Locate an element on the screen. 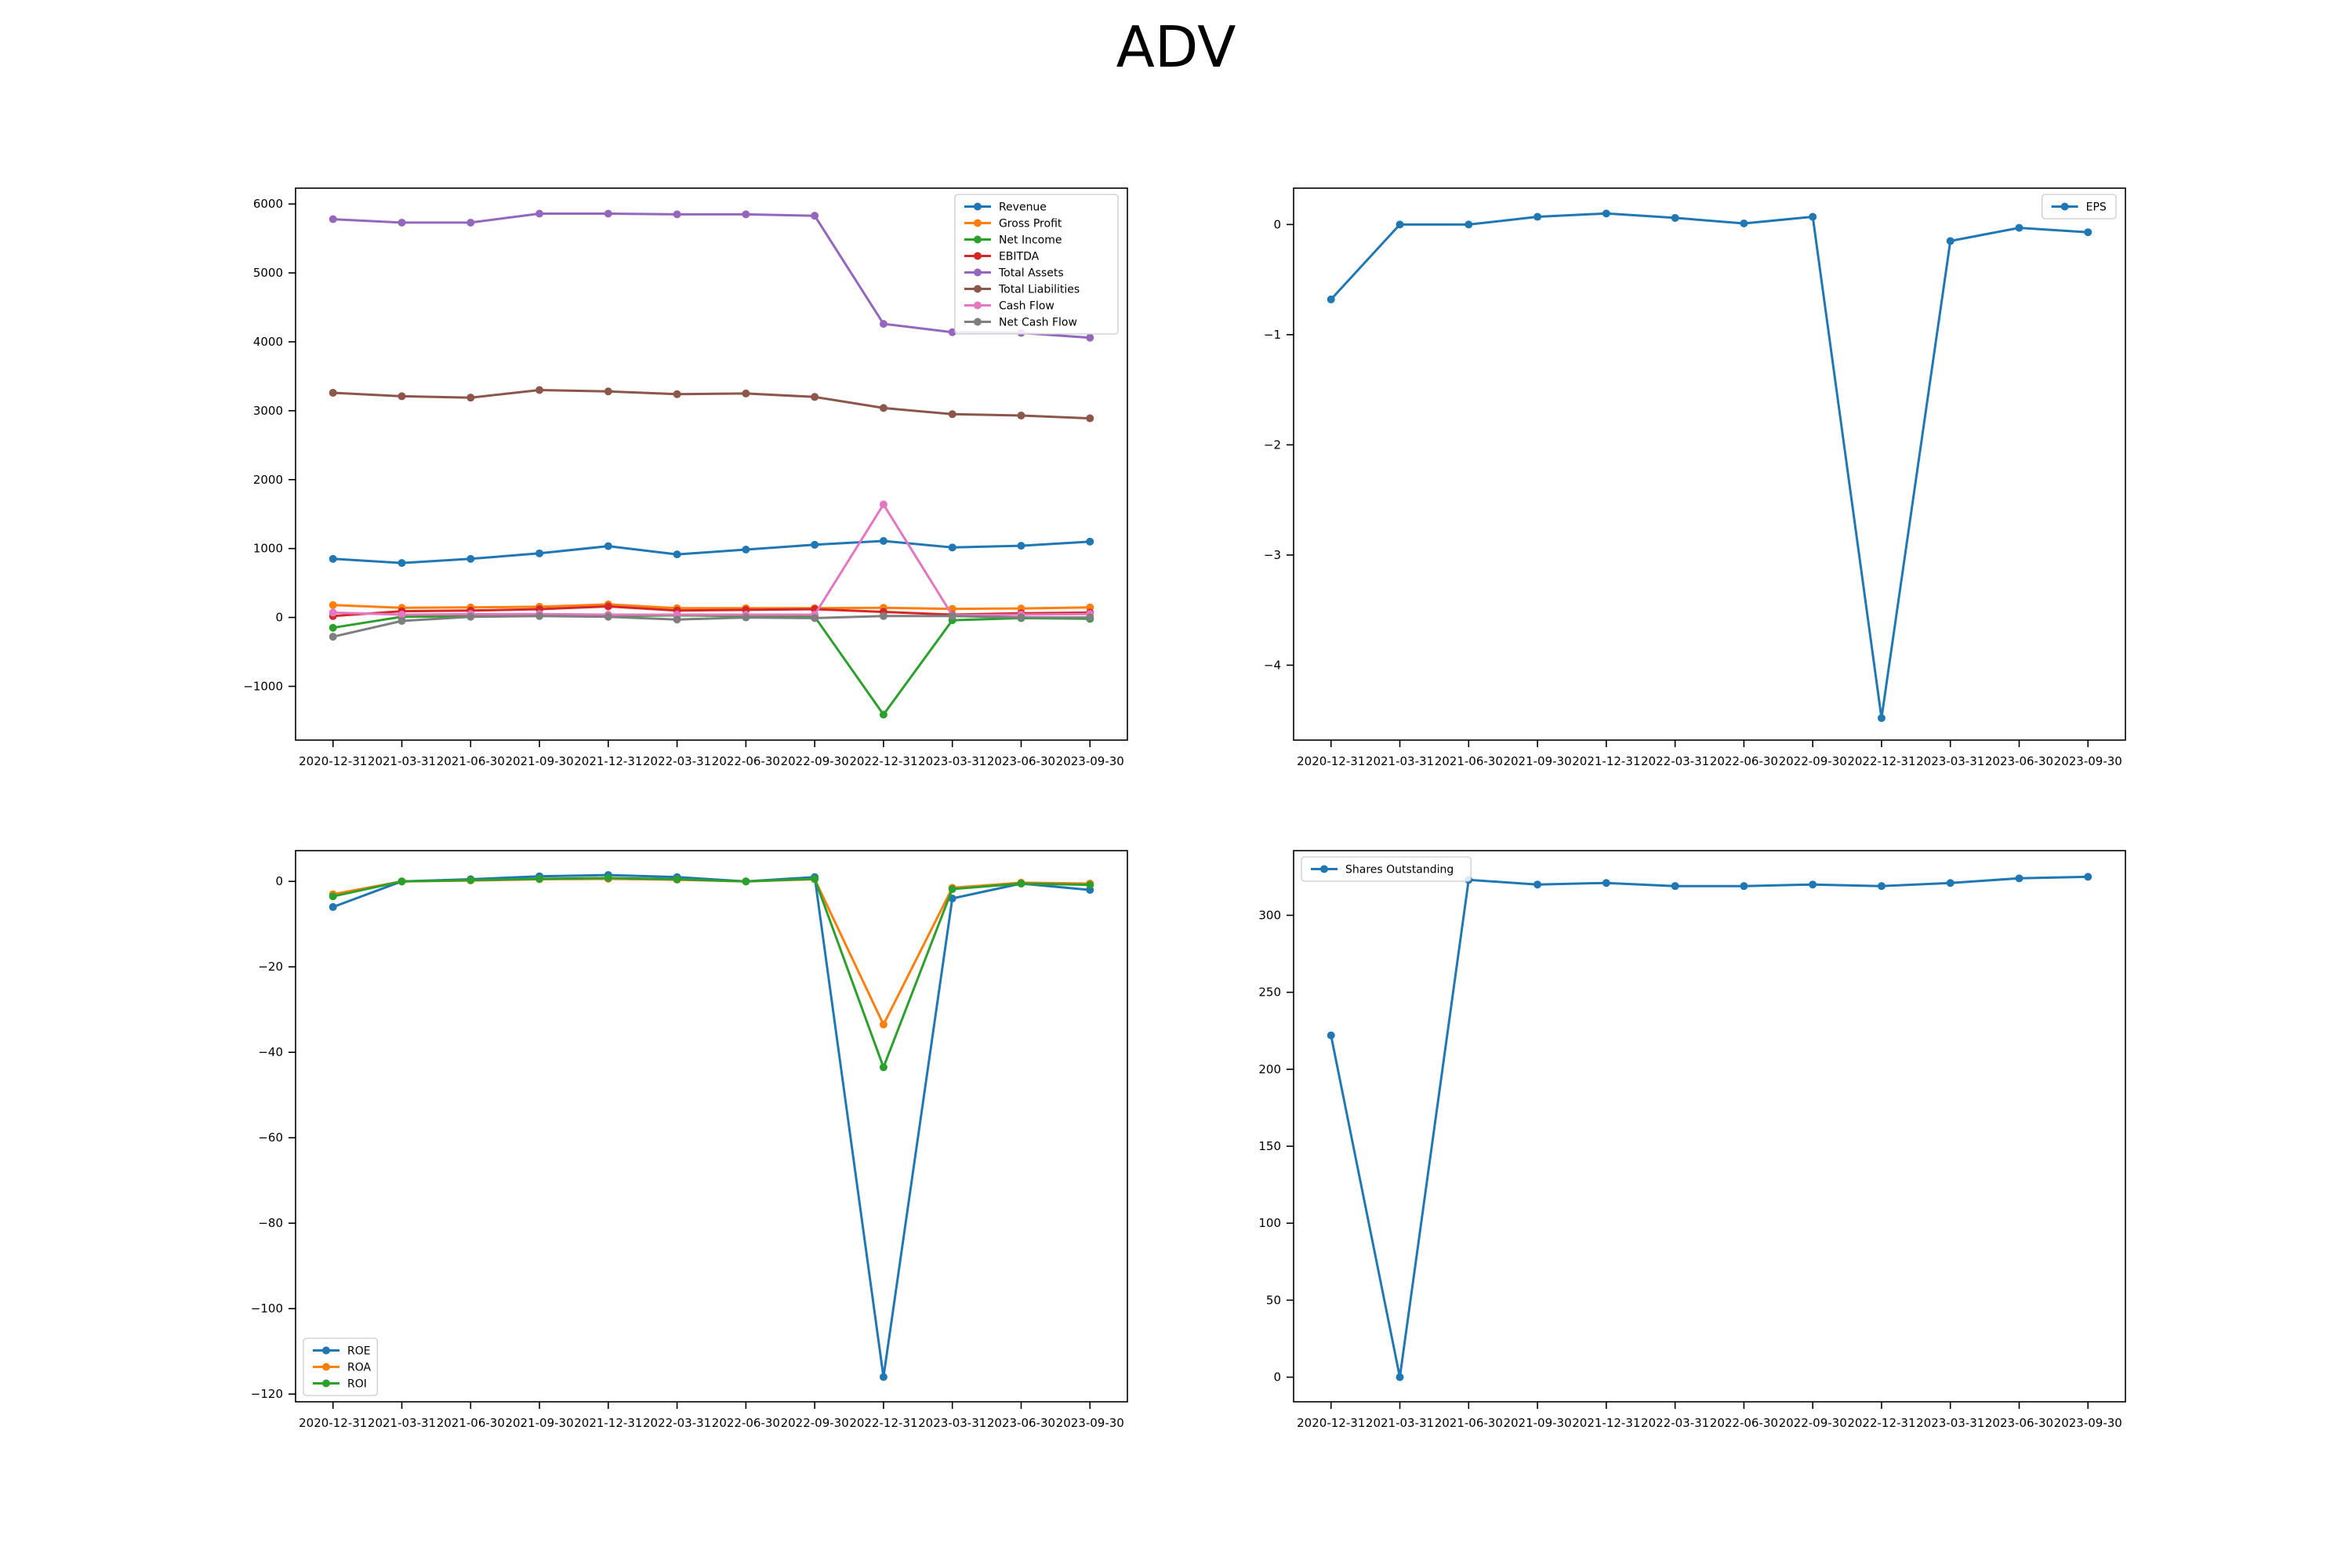 The image size is (2352, 1568). y-tick-label: 4000 is located at coordinates (268, 342).